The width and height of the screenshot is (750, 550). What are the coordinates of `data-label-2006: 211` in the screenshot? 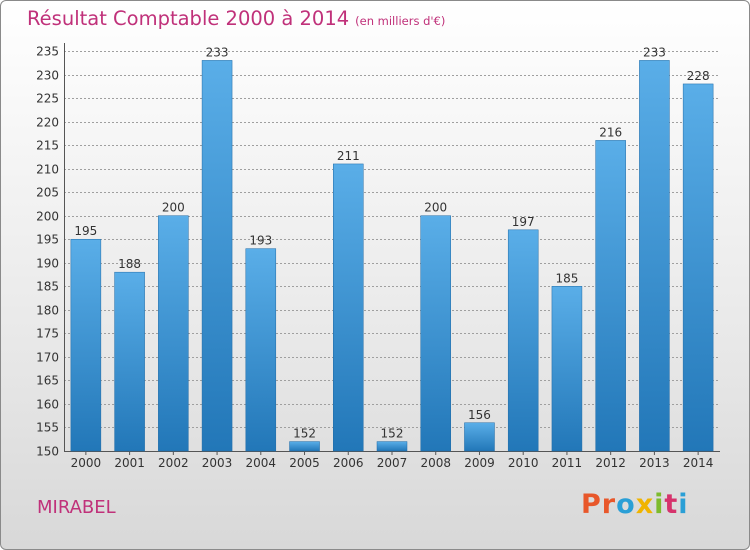 It's located at (348, 156).